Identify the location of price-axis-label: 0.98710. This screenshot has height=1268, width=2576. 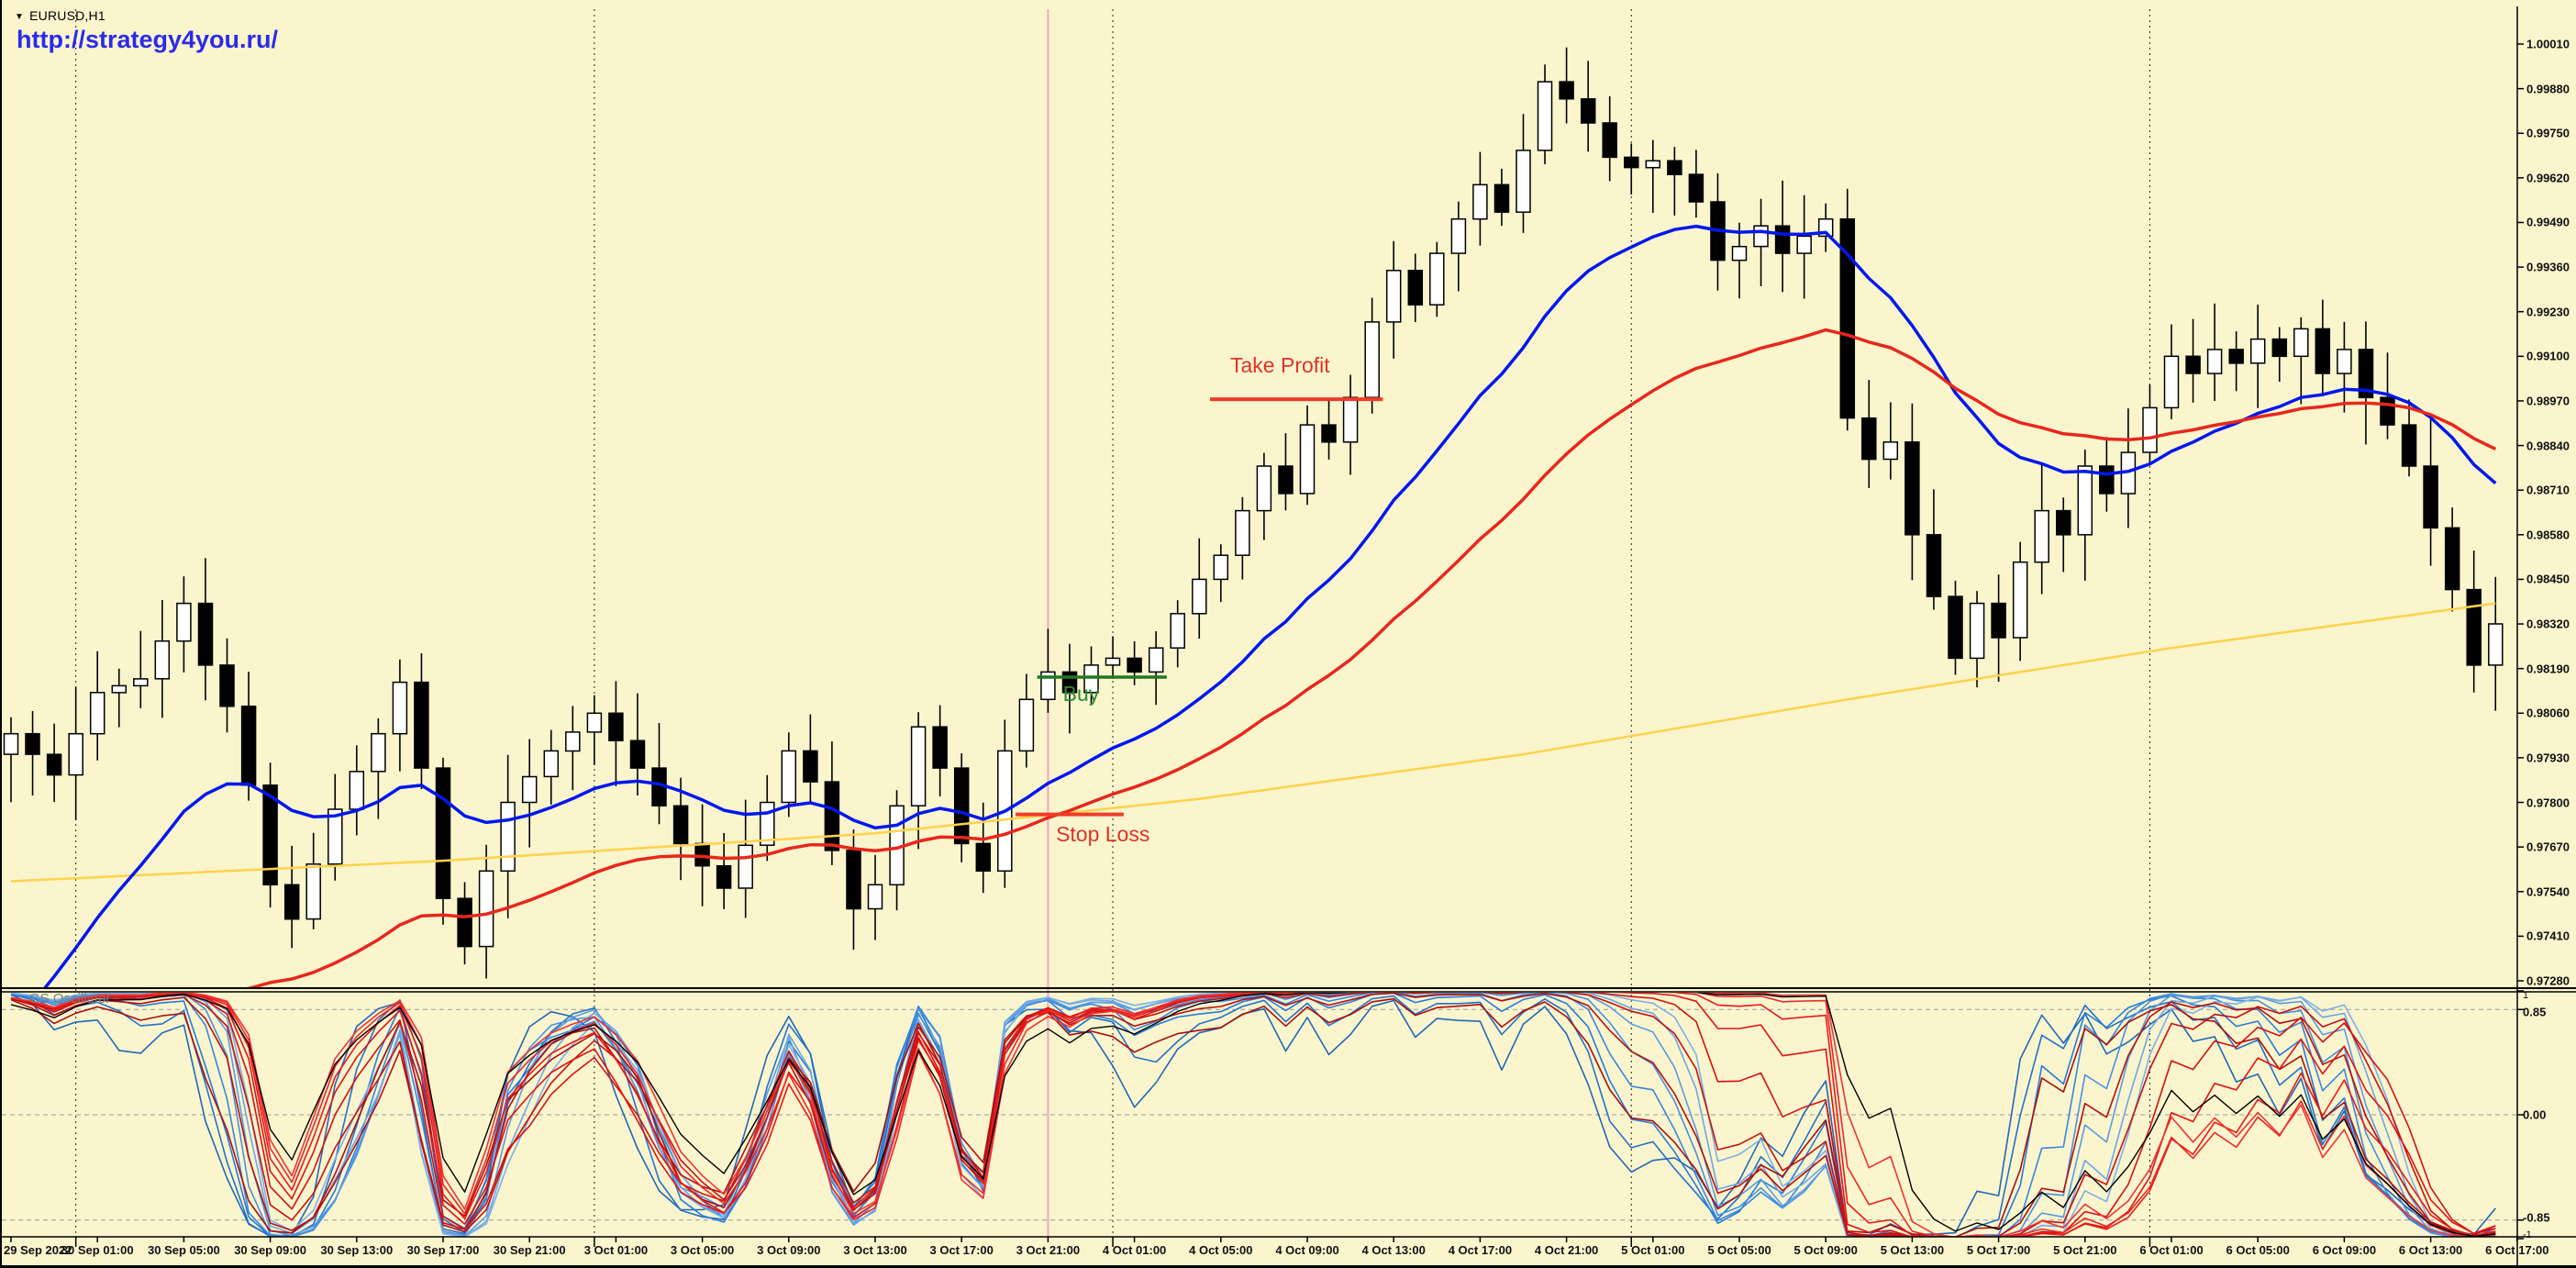
(2548, 490).